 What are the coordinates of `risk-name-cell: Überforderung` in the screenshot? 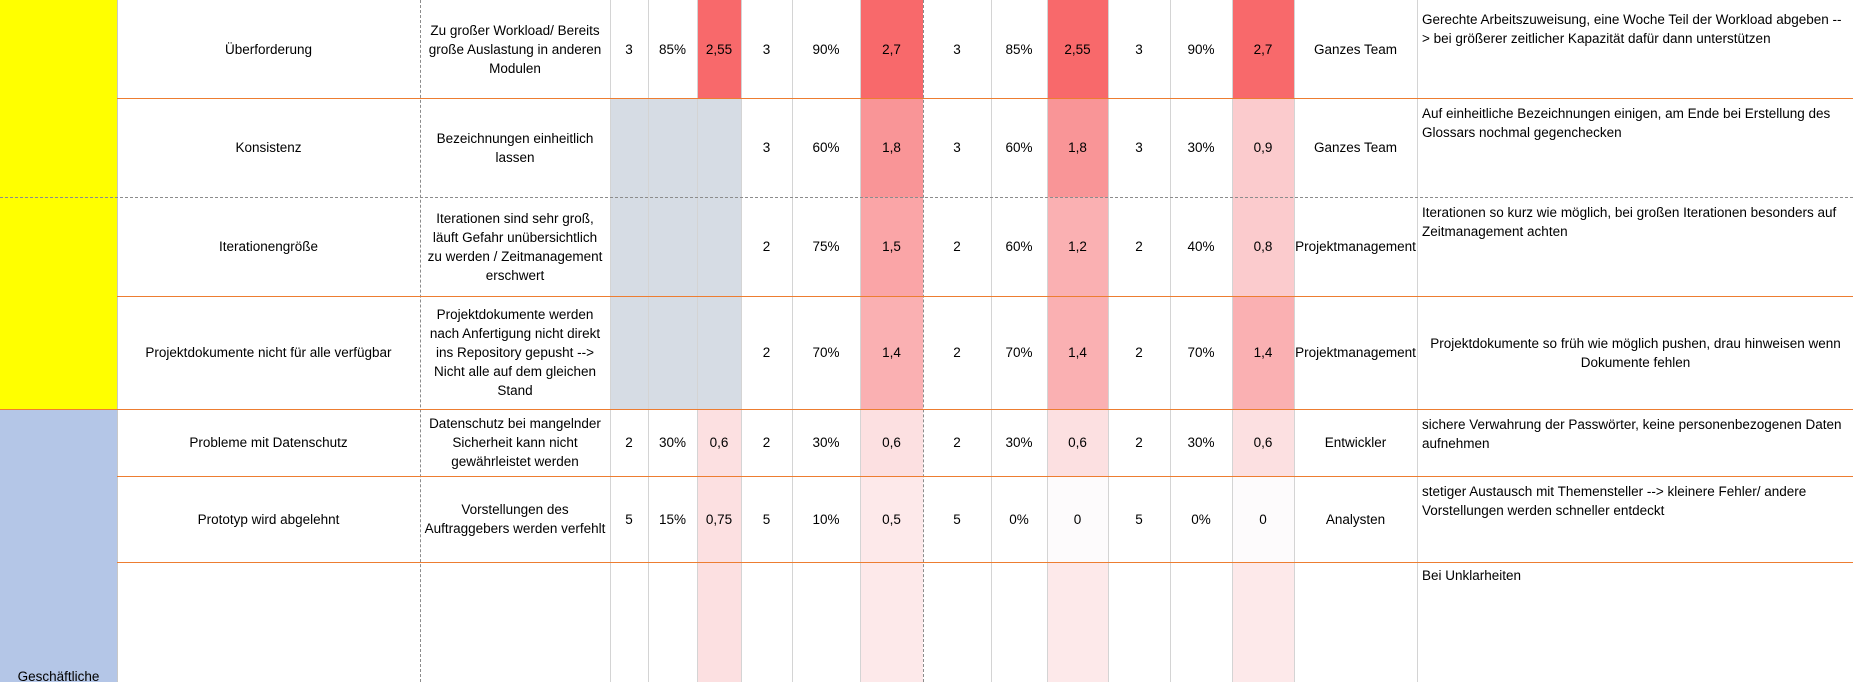 It's located at (268, 49).